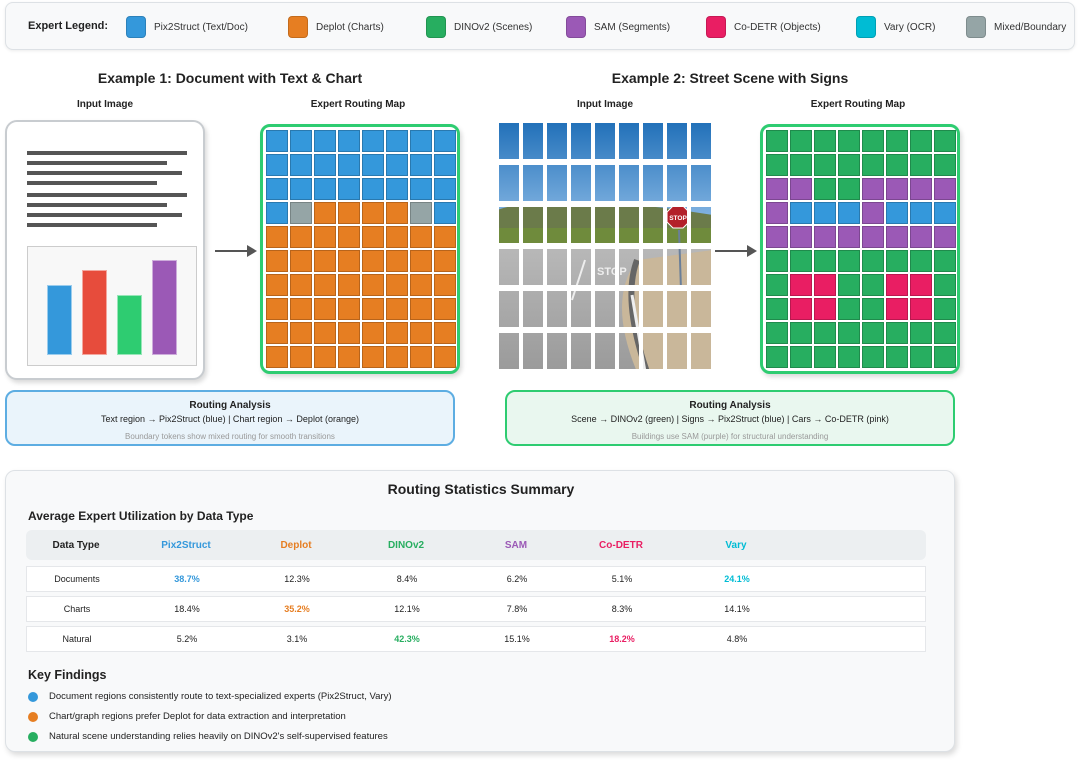  What do you see at coordinates (622, 609) in the screenshot?
I see `table-cell: 8.3%` at bounding box center [622, 609].